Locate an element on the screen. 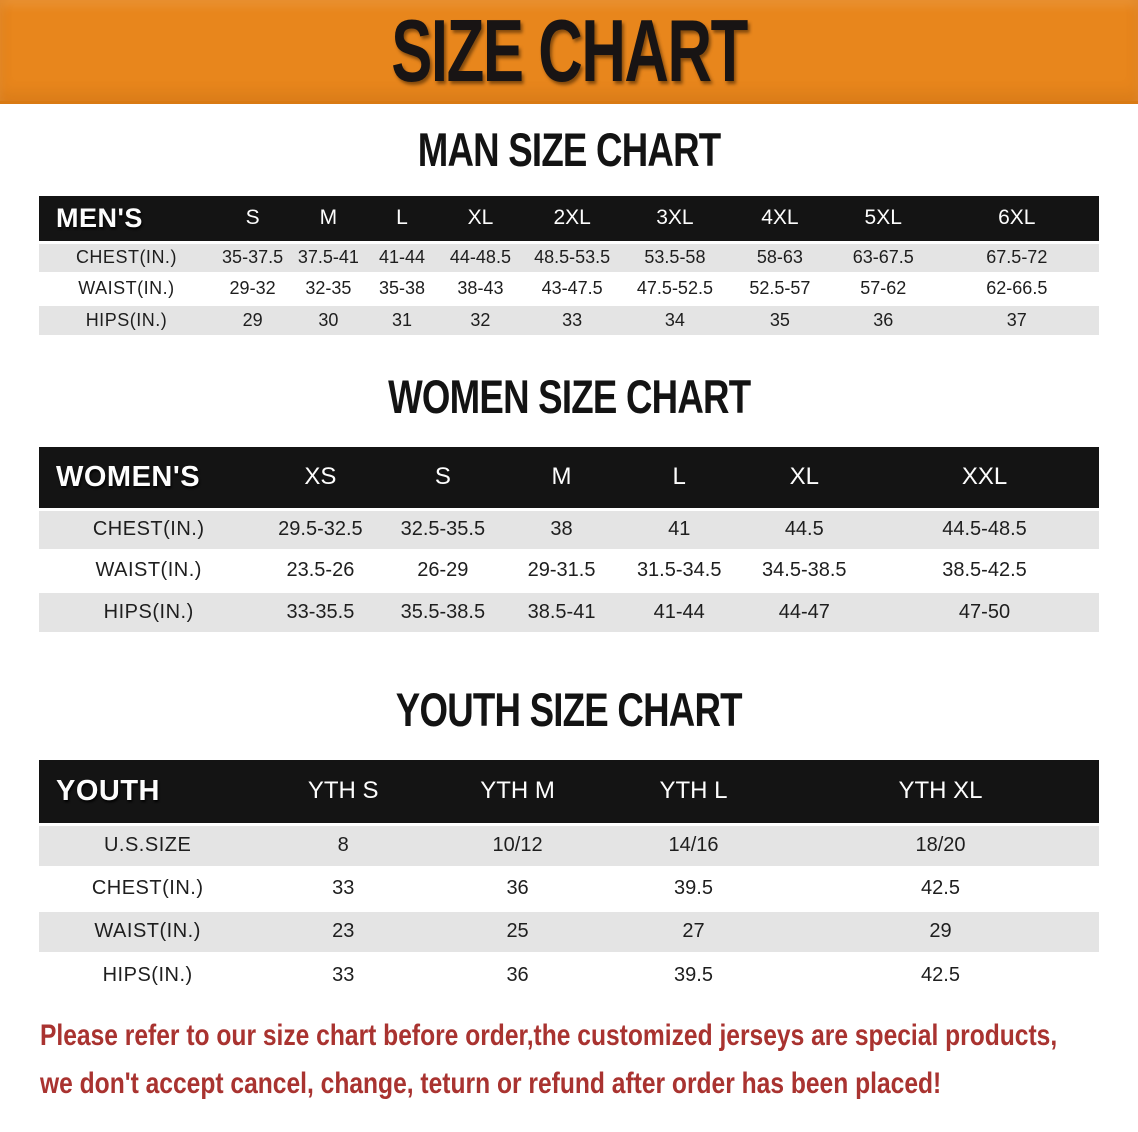 This screenshot has width=1138, height=1132. cell: 34 is located at coordinates (674, 318).